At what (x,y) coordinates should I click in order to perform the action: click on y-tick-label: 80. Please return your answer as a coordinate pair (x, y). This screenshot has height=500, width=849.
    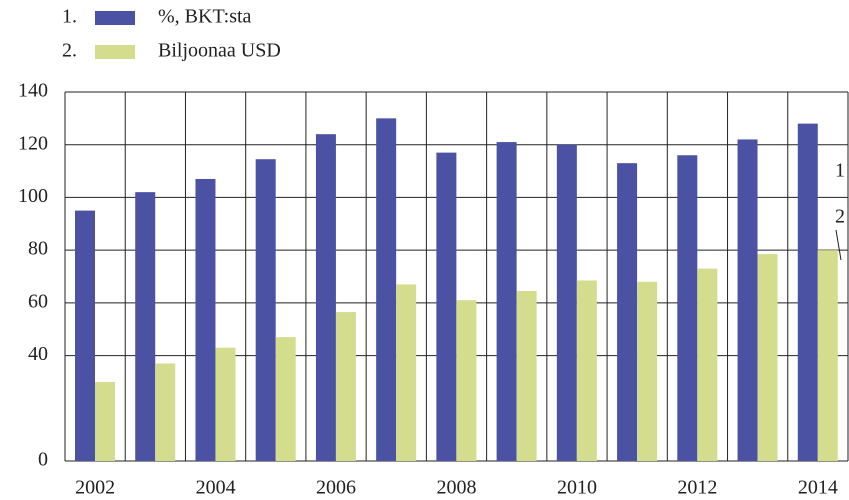
    Looking at the image, I should click on (38, 249).